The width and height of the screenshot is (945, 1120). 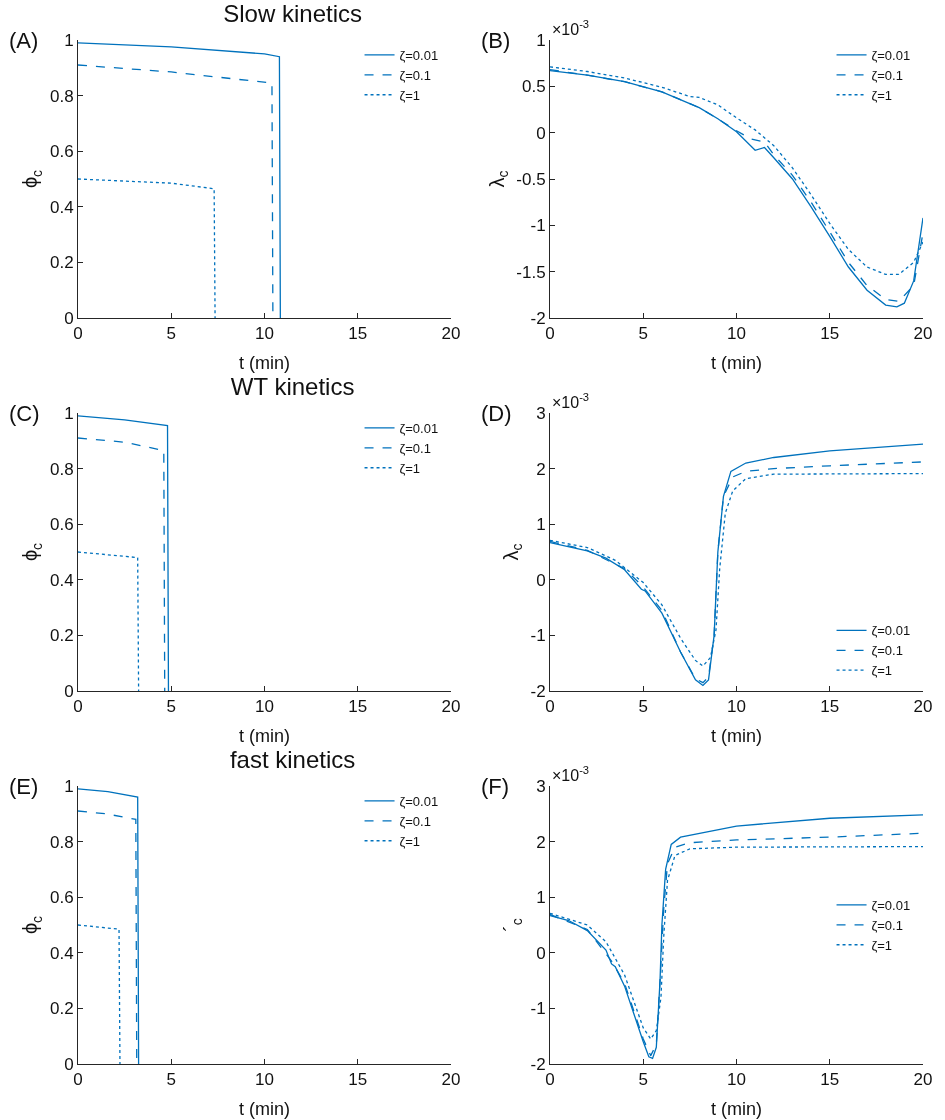 What do you see at coordinates (531, 272) in the screenshot?
I see `y-tick-label: -1.5` at bounding box center [531, 272].